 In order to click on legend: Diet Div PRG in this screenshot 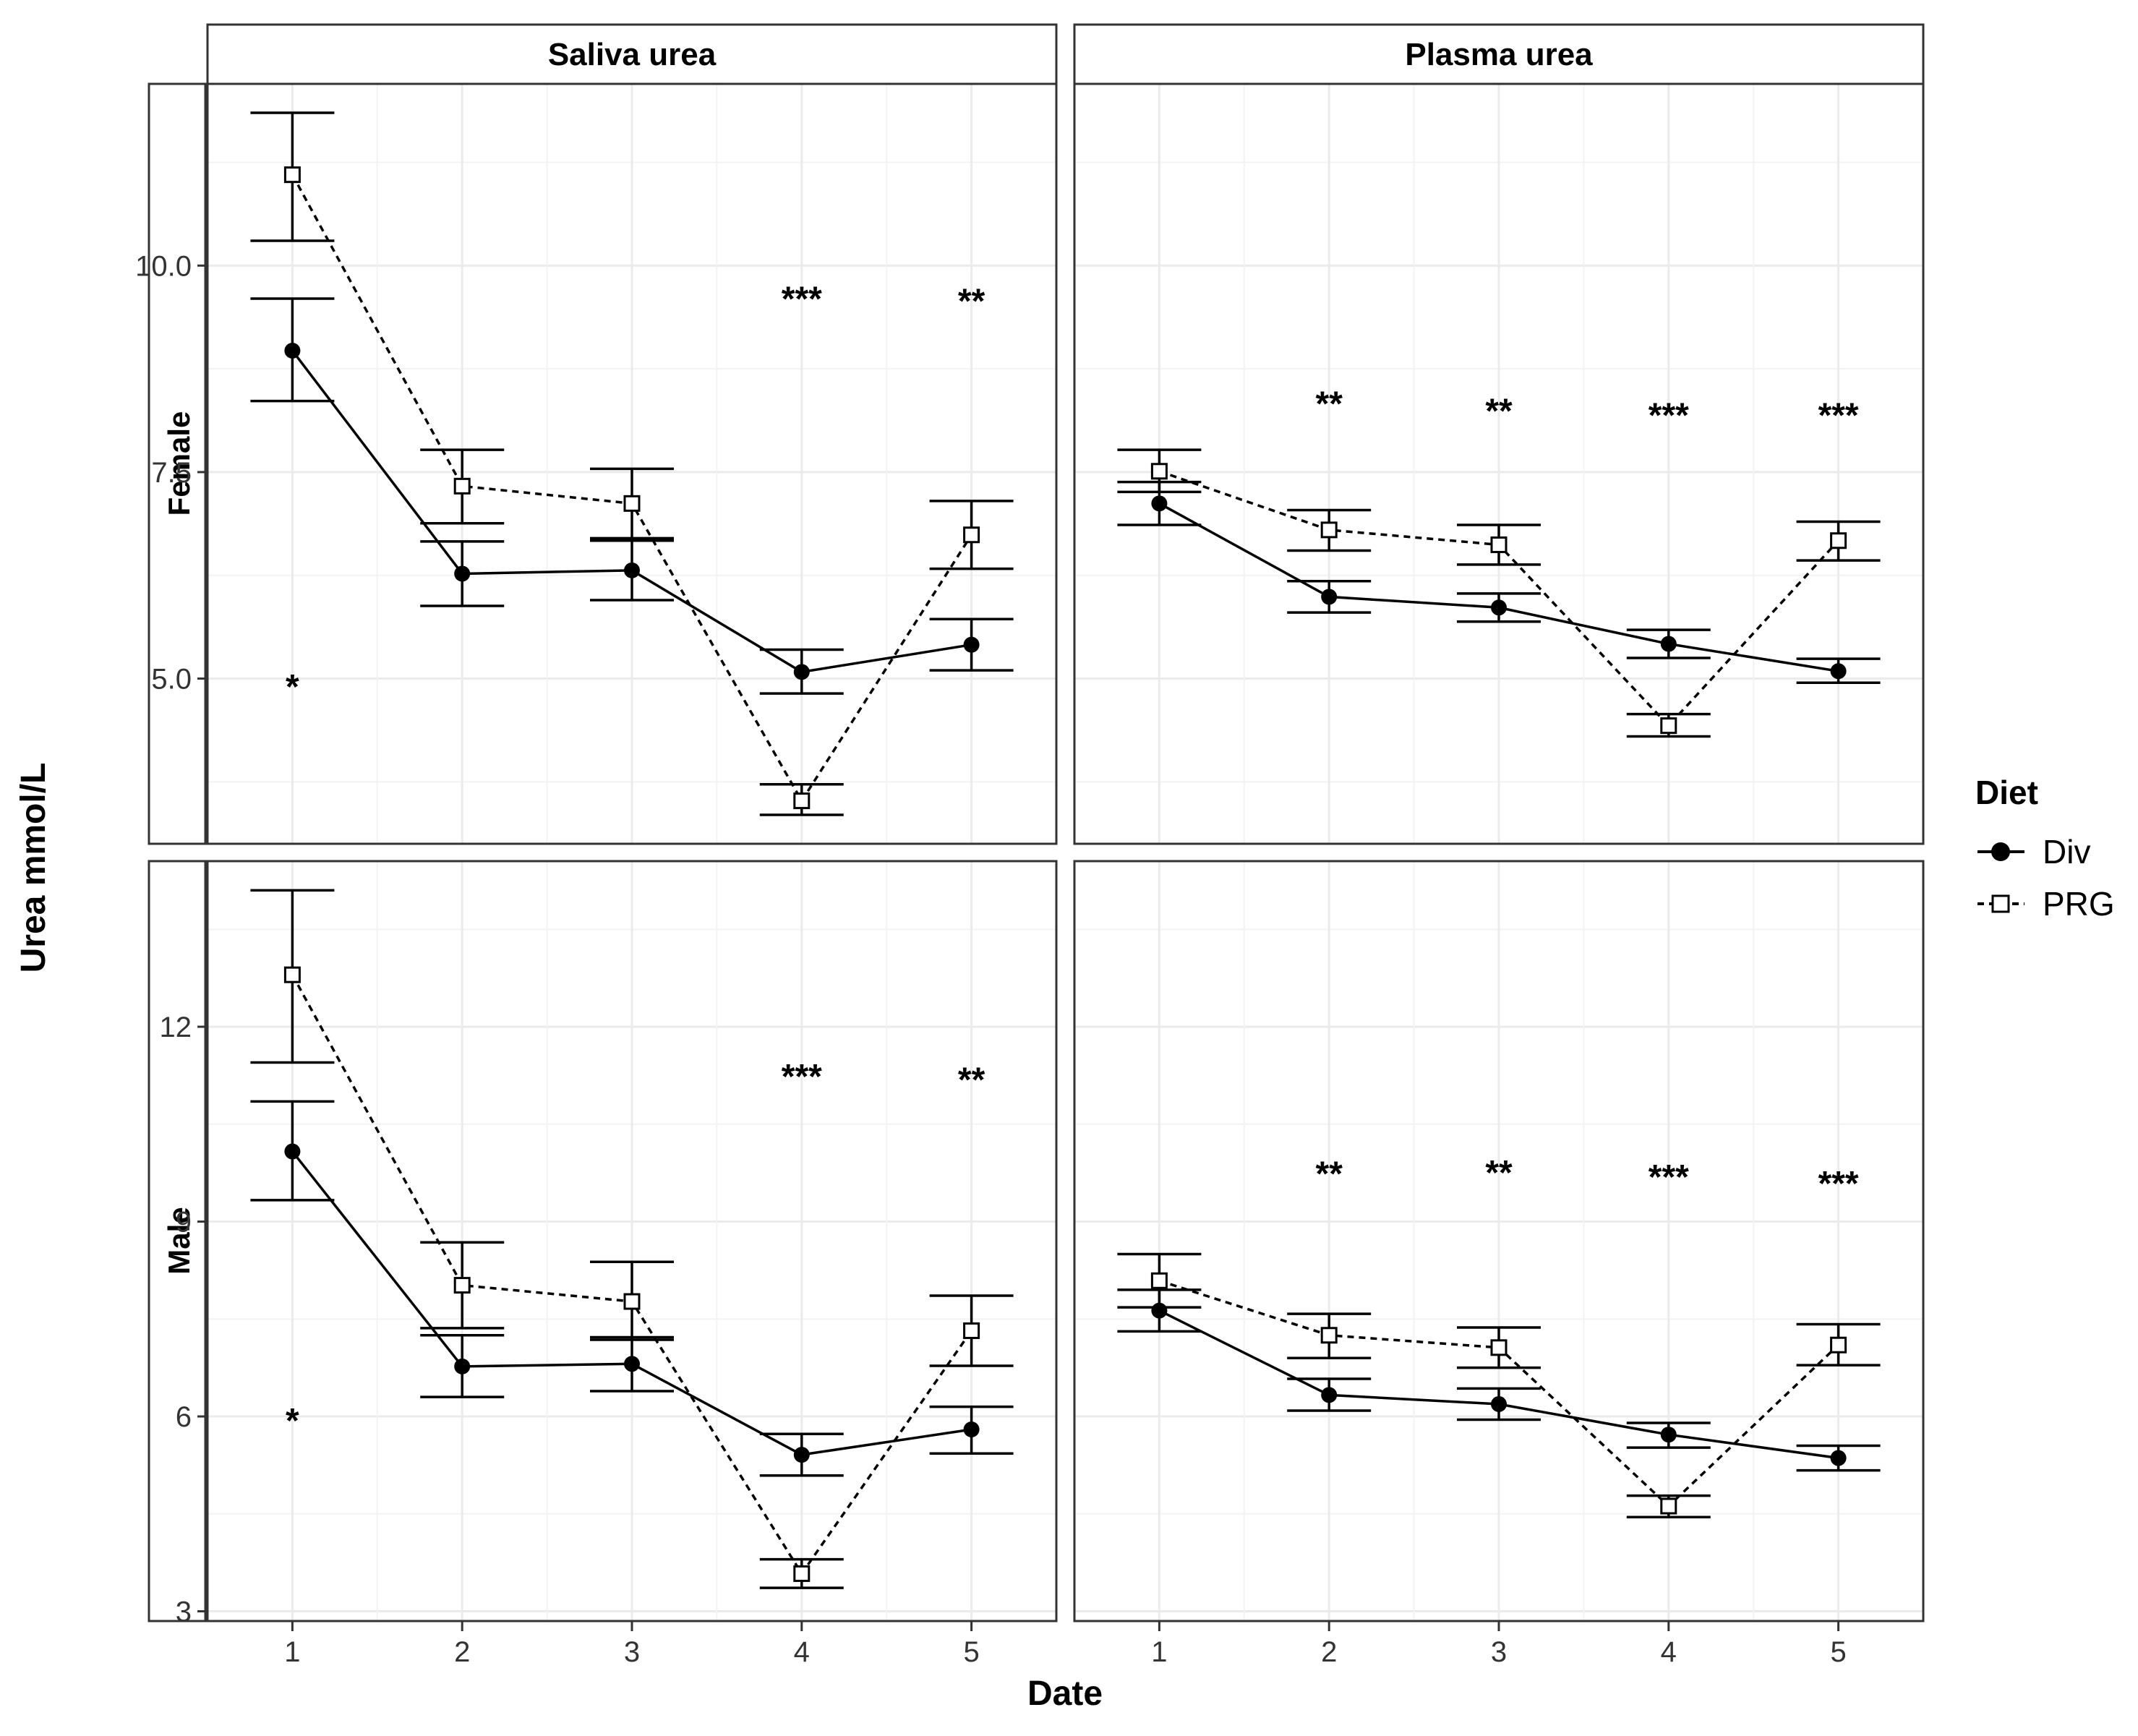, I will do `click(2045, 848)`.